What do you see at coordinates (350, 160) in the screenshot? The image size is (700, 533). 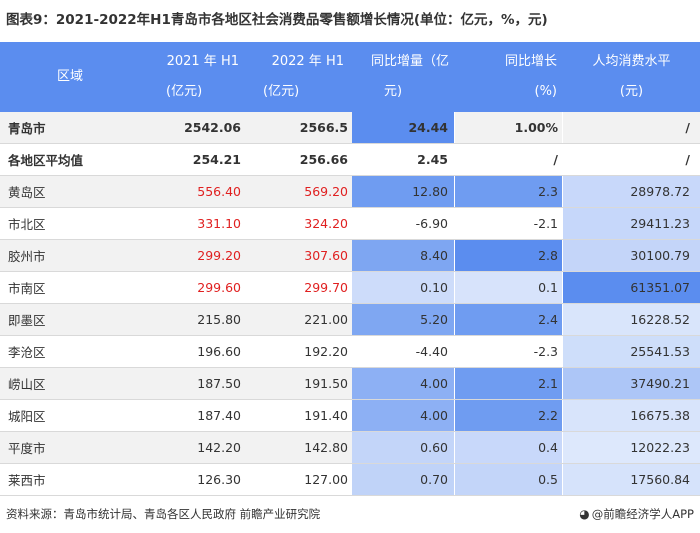 I see `table-row: 各地区平均值 254.21 256.66 2.45//` at bounding box center [350, 160].